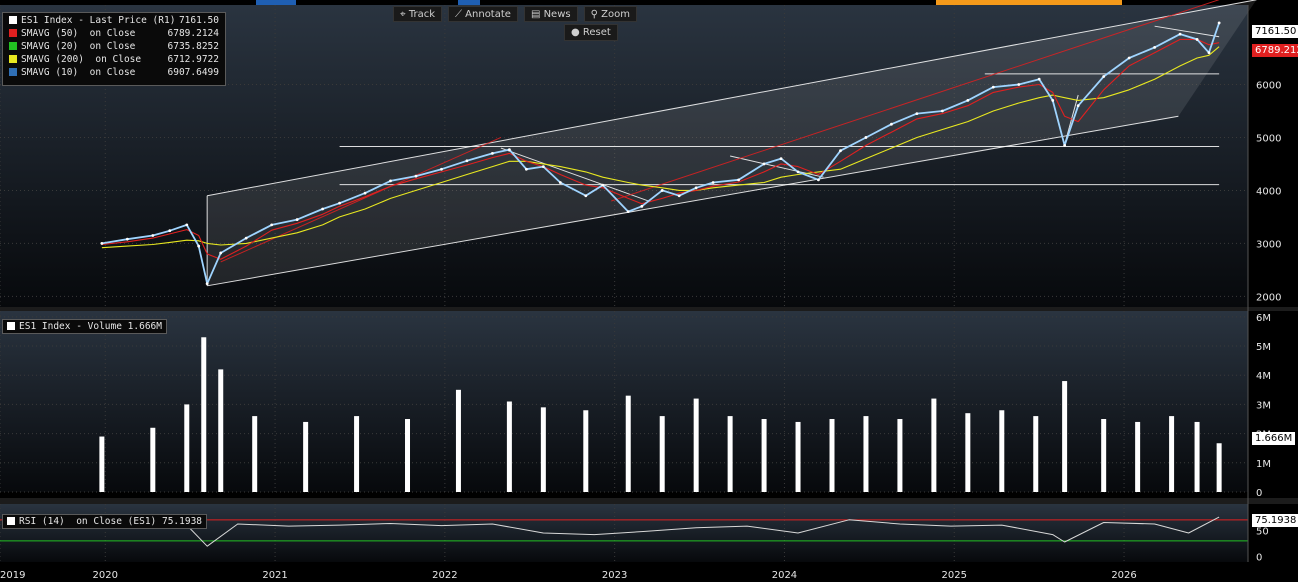  Describe the element at coordinates (1263, 376) in the screenshot. I see `volume-tick-label: 4M` at that location.